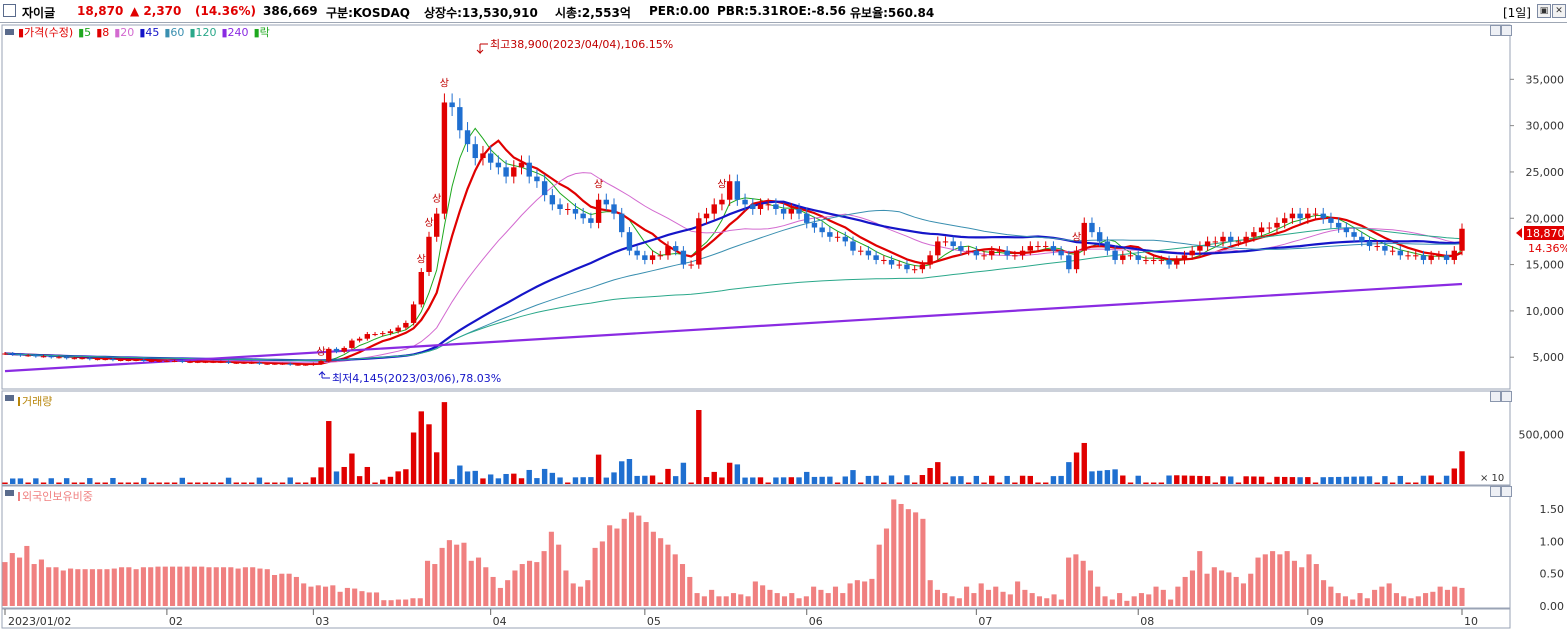 This screenshot has height=630, width=1567. Describe the element at coordinates (9, 10) in the screenshot. I see `window-icon` at that location.